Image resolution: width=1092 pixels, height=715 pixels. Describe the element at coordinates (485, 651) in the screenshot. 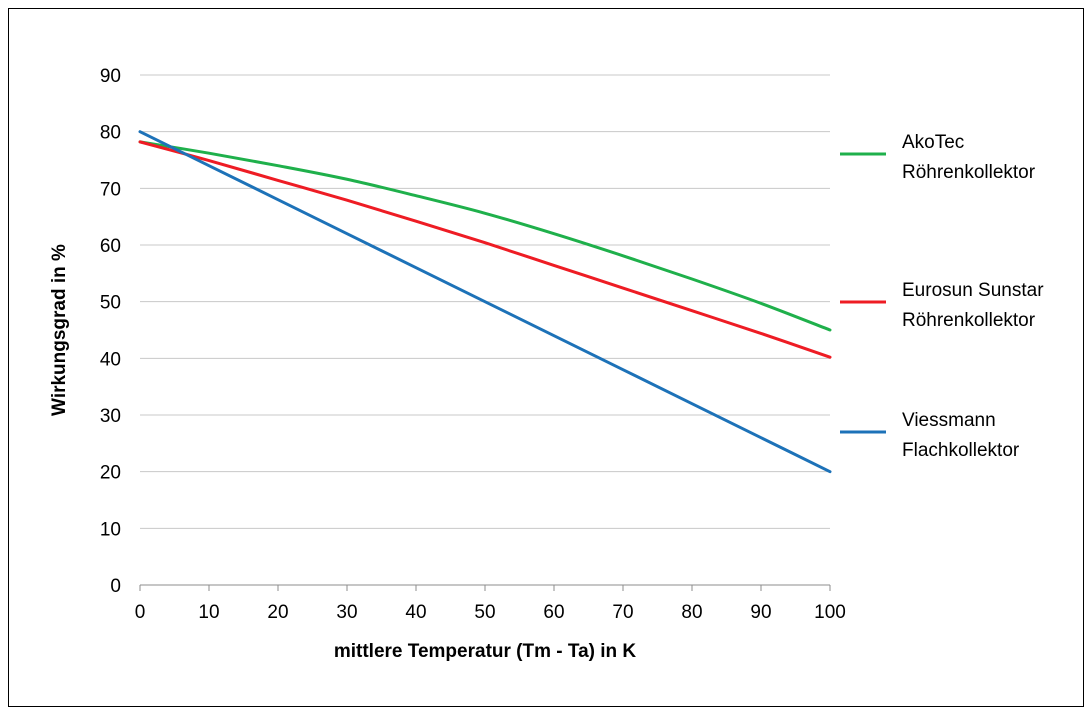

I see `x-axis-title: mittlere Temperatur (Tm - Ta) in K` at that location.